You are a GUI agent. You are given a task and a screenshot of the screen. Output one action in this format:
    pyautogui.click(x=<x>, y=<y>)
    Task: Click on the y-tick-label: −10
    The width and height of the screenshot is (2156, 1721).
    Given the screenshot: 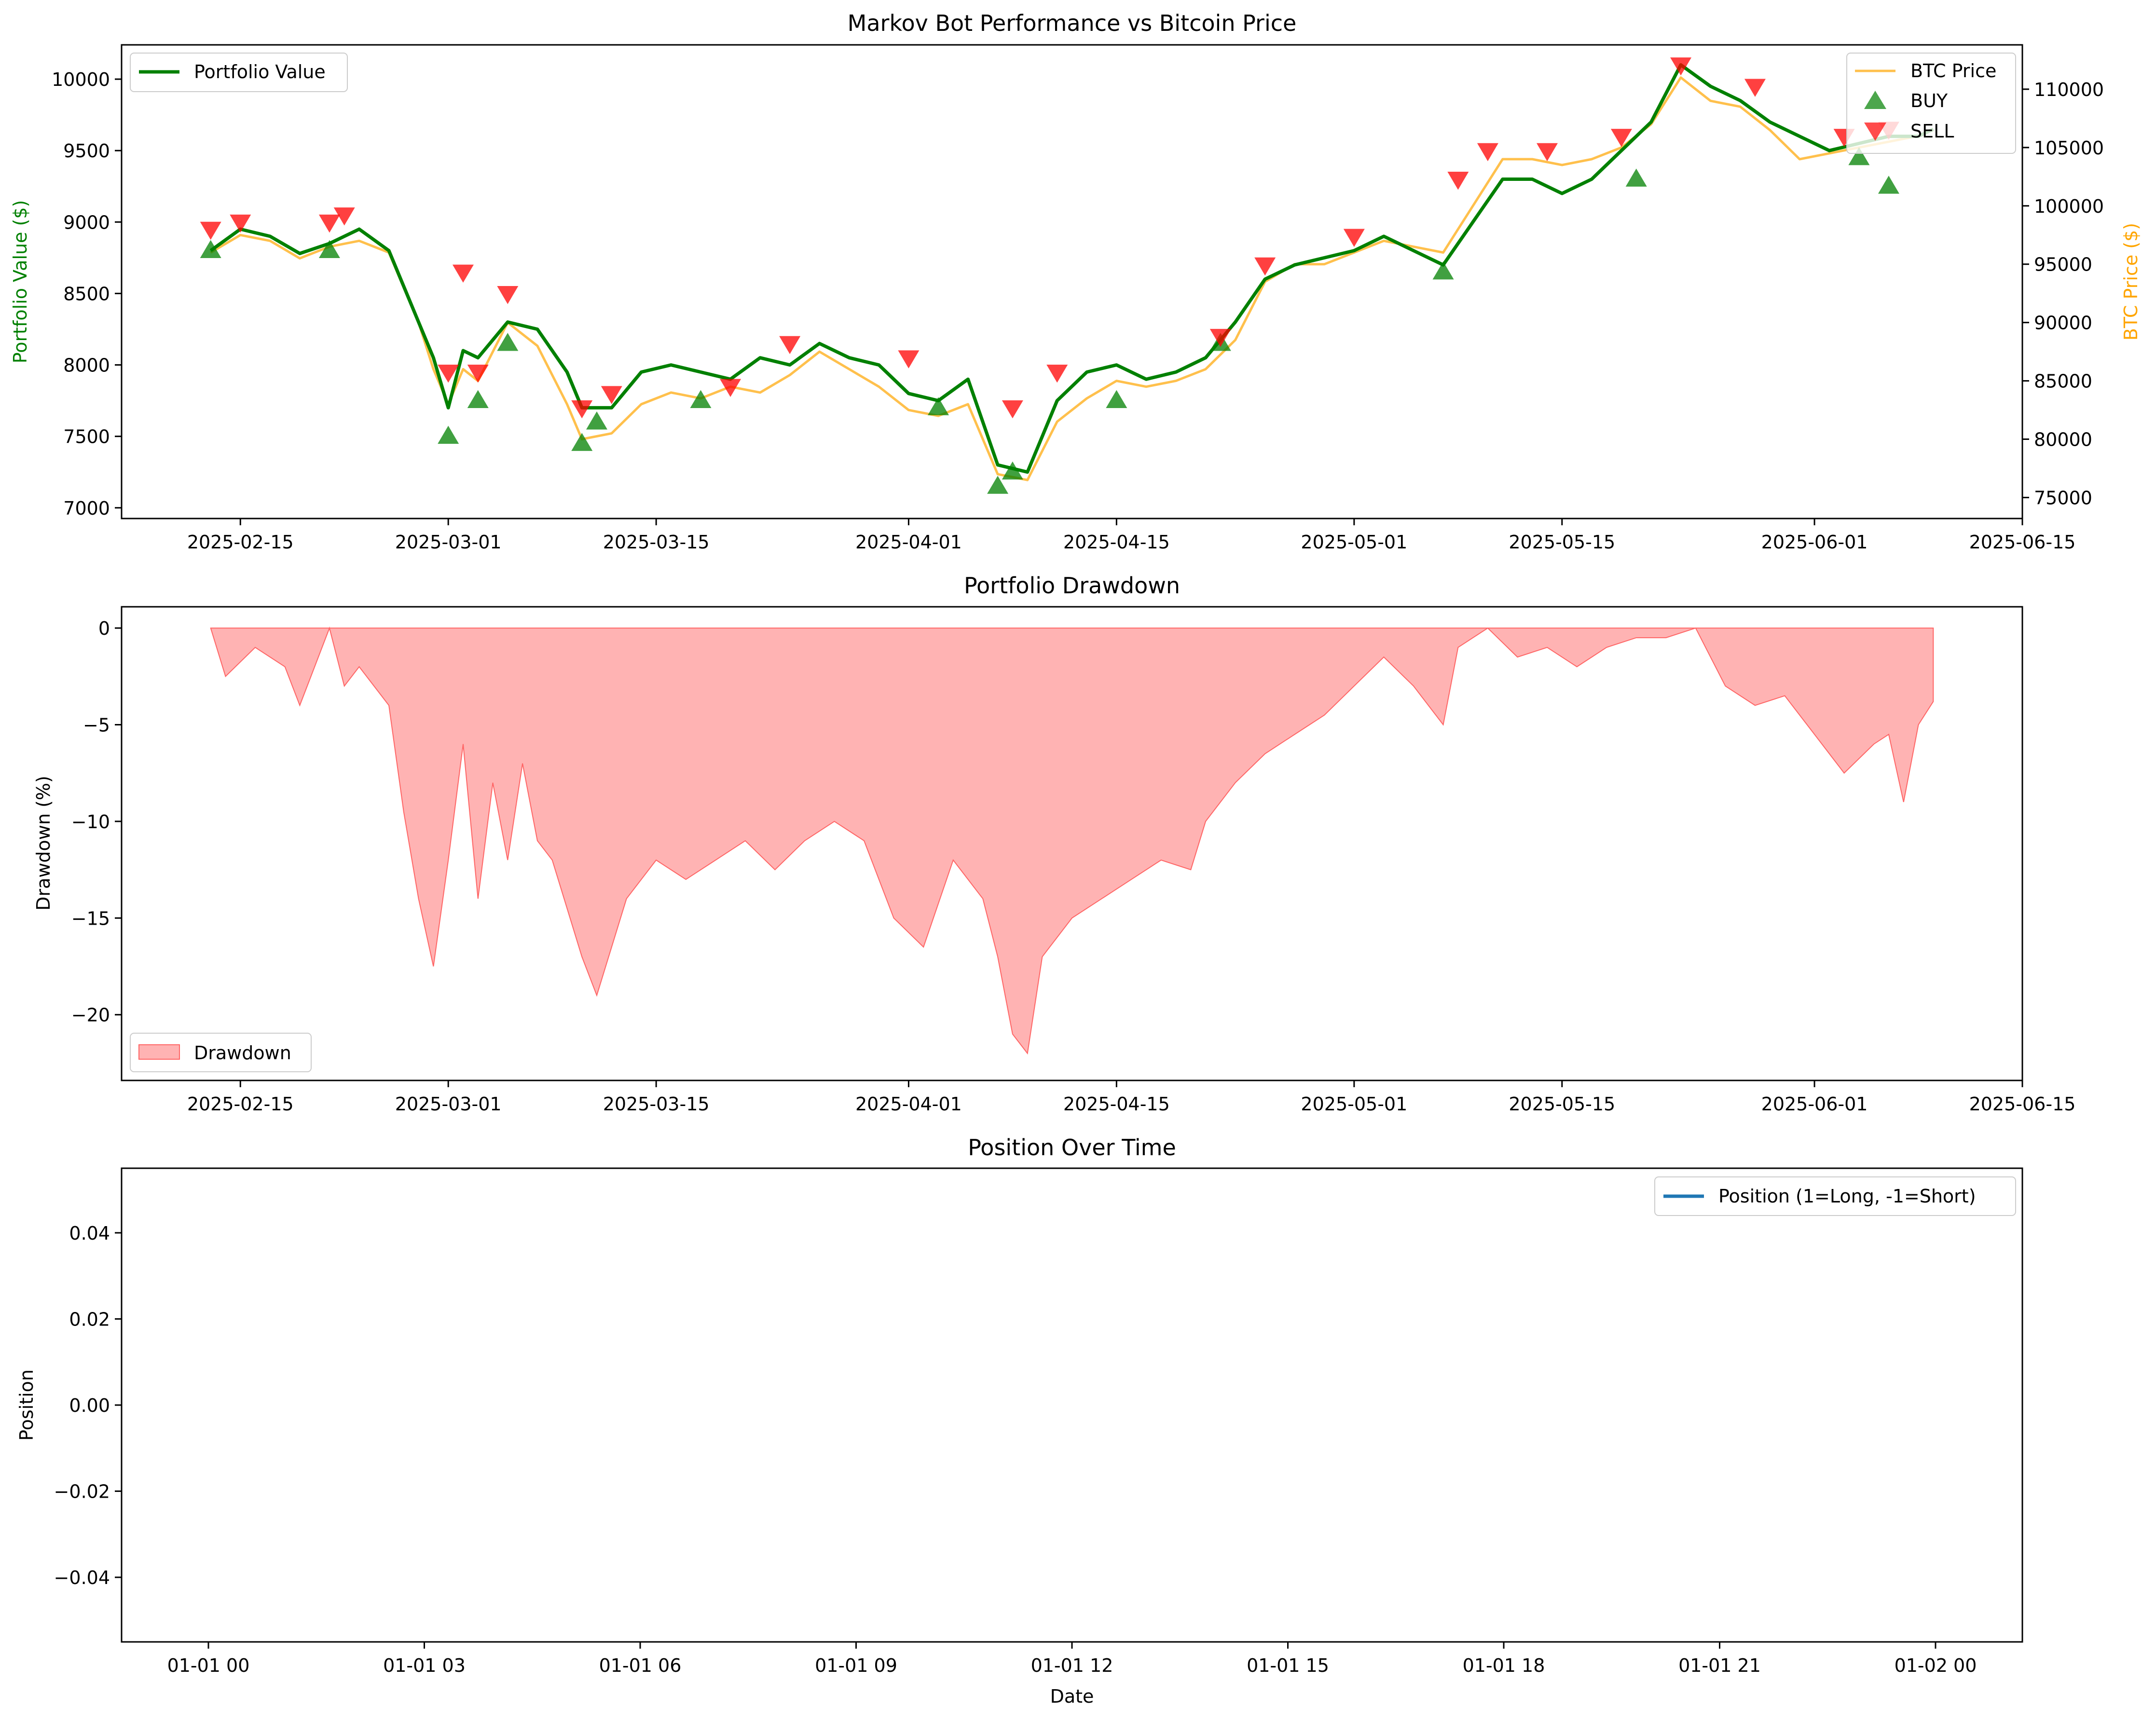 What is the action you would take?
    pyautogui.click(x=91, y=822)
    